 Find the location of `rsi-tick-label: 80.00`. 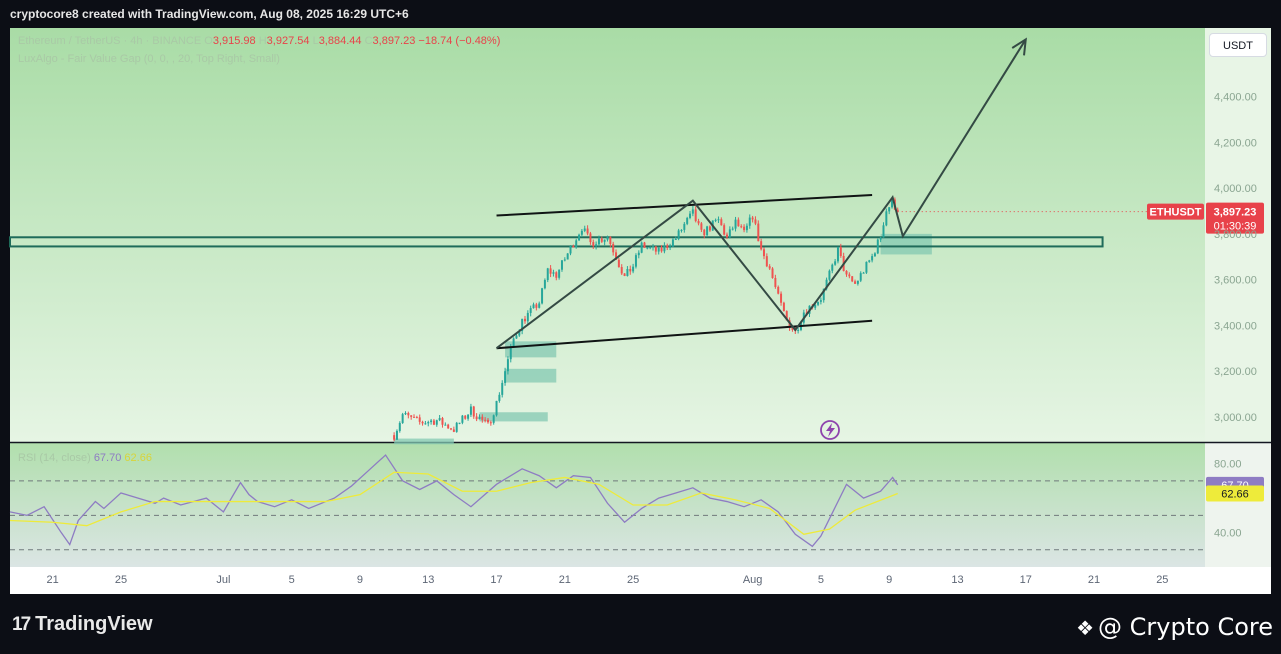

rsi-tick-label: 80.00 is located at coordinates (1228, 465).